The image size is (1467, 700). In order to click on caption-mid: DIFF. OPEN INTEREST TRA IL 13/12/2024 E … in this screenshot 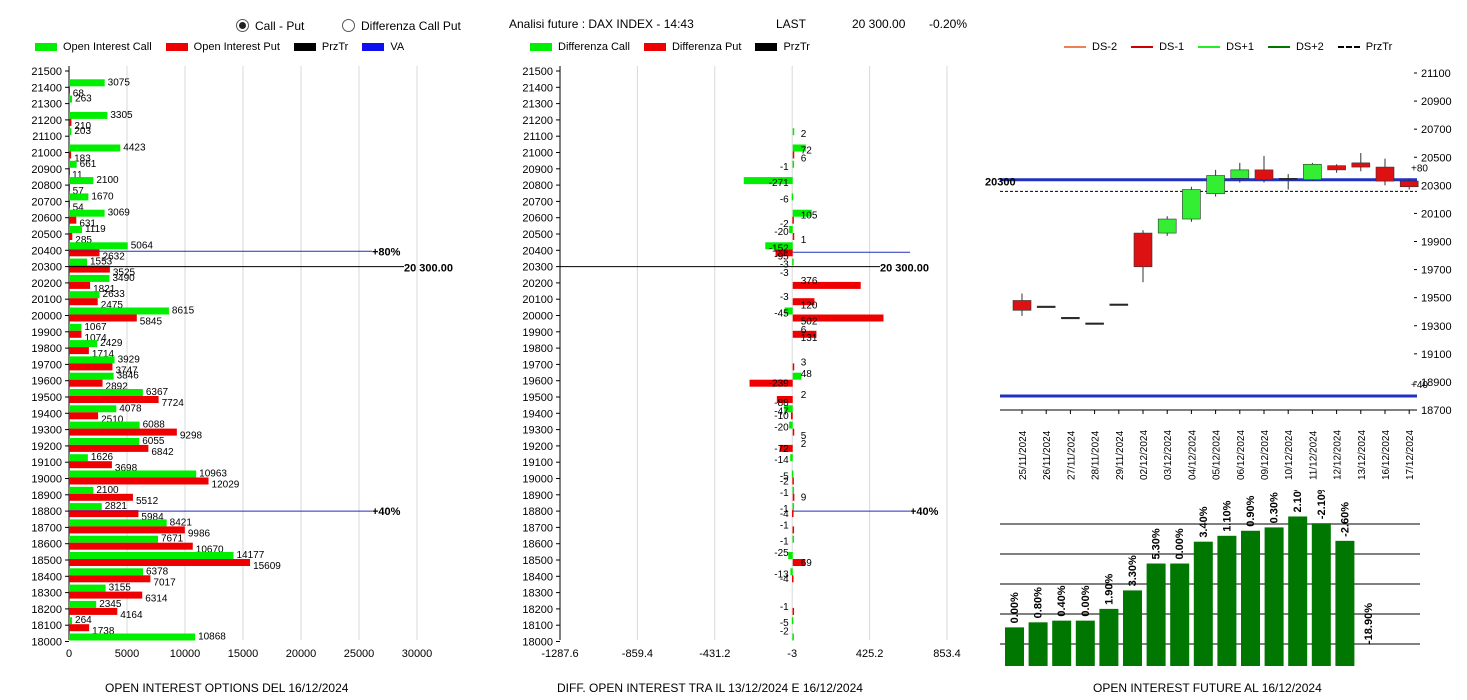, I will do `click(710, 688)`.